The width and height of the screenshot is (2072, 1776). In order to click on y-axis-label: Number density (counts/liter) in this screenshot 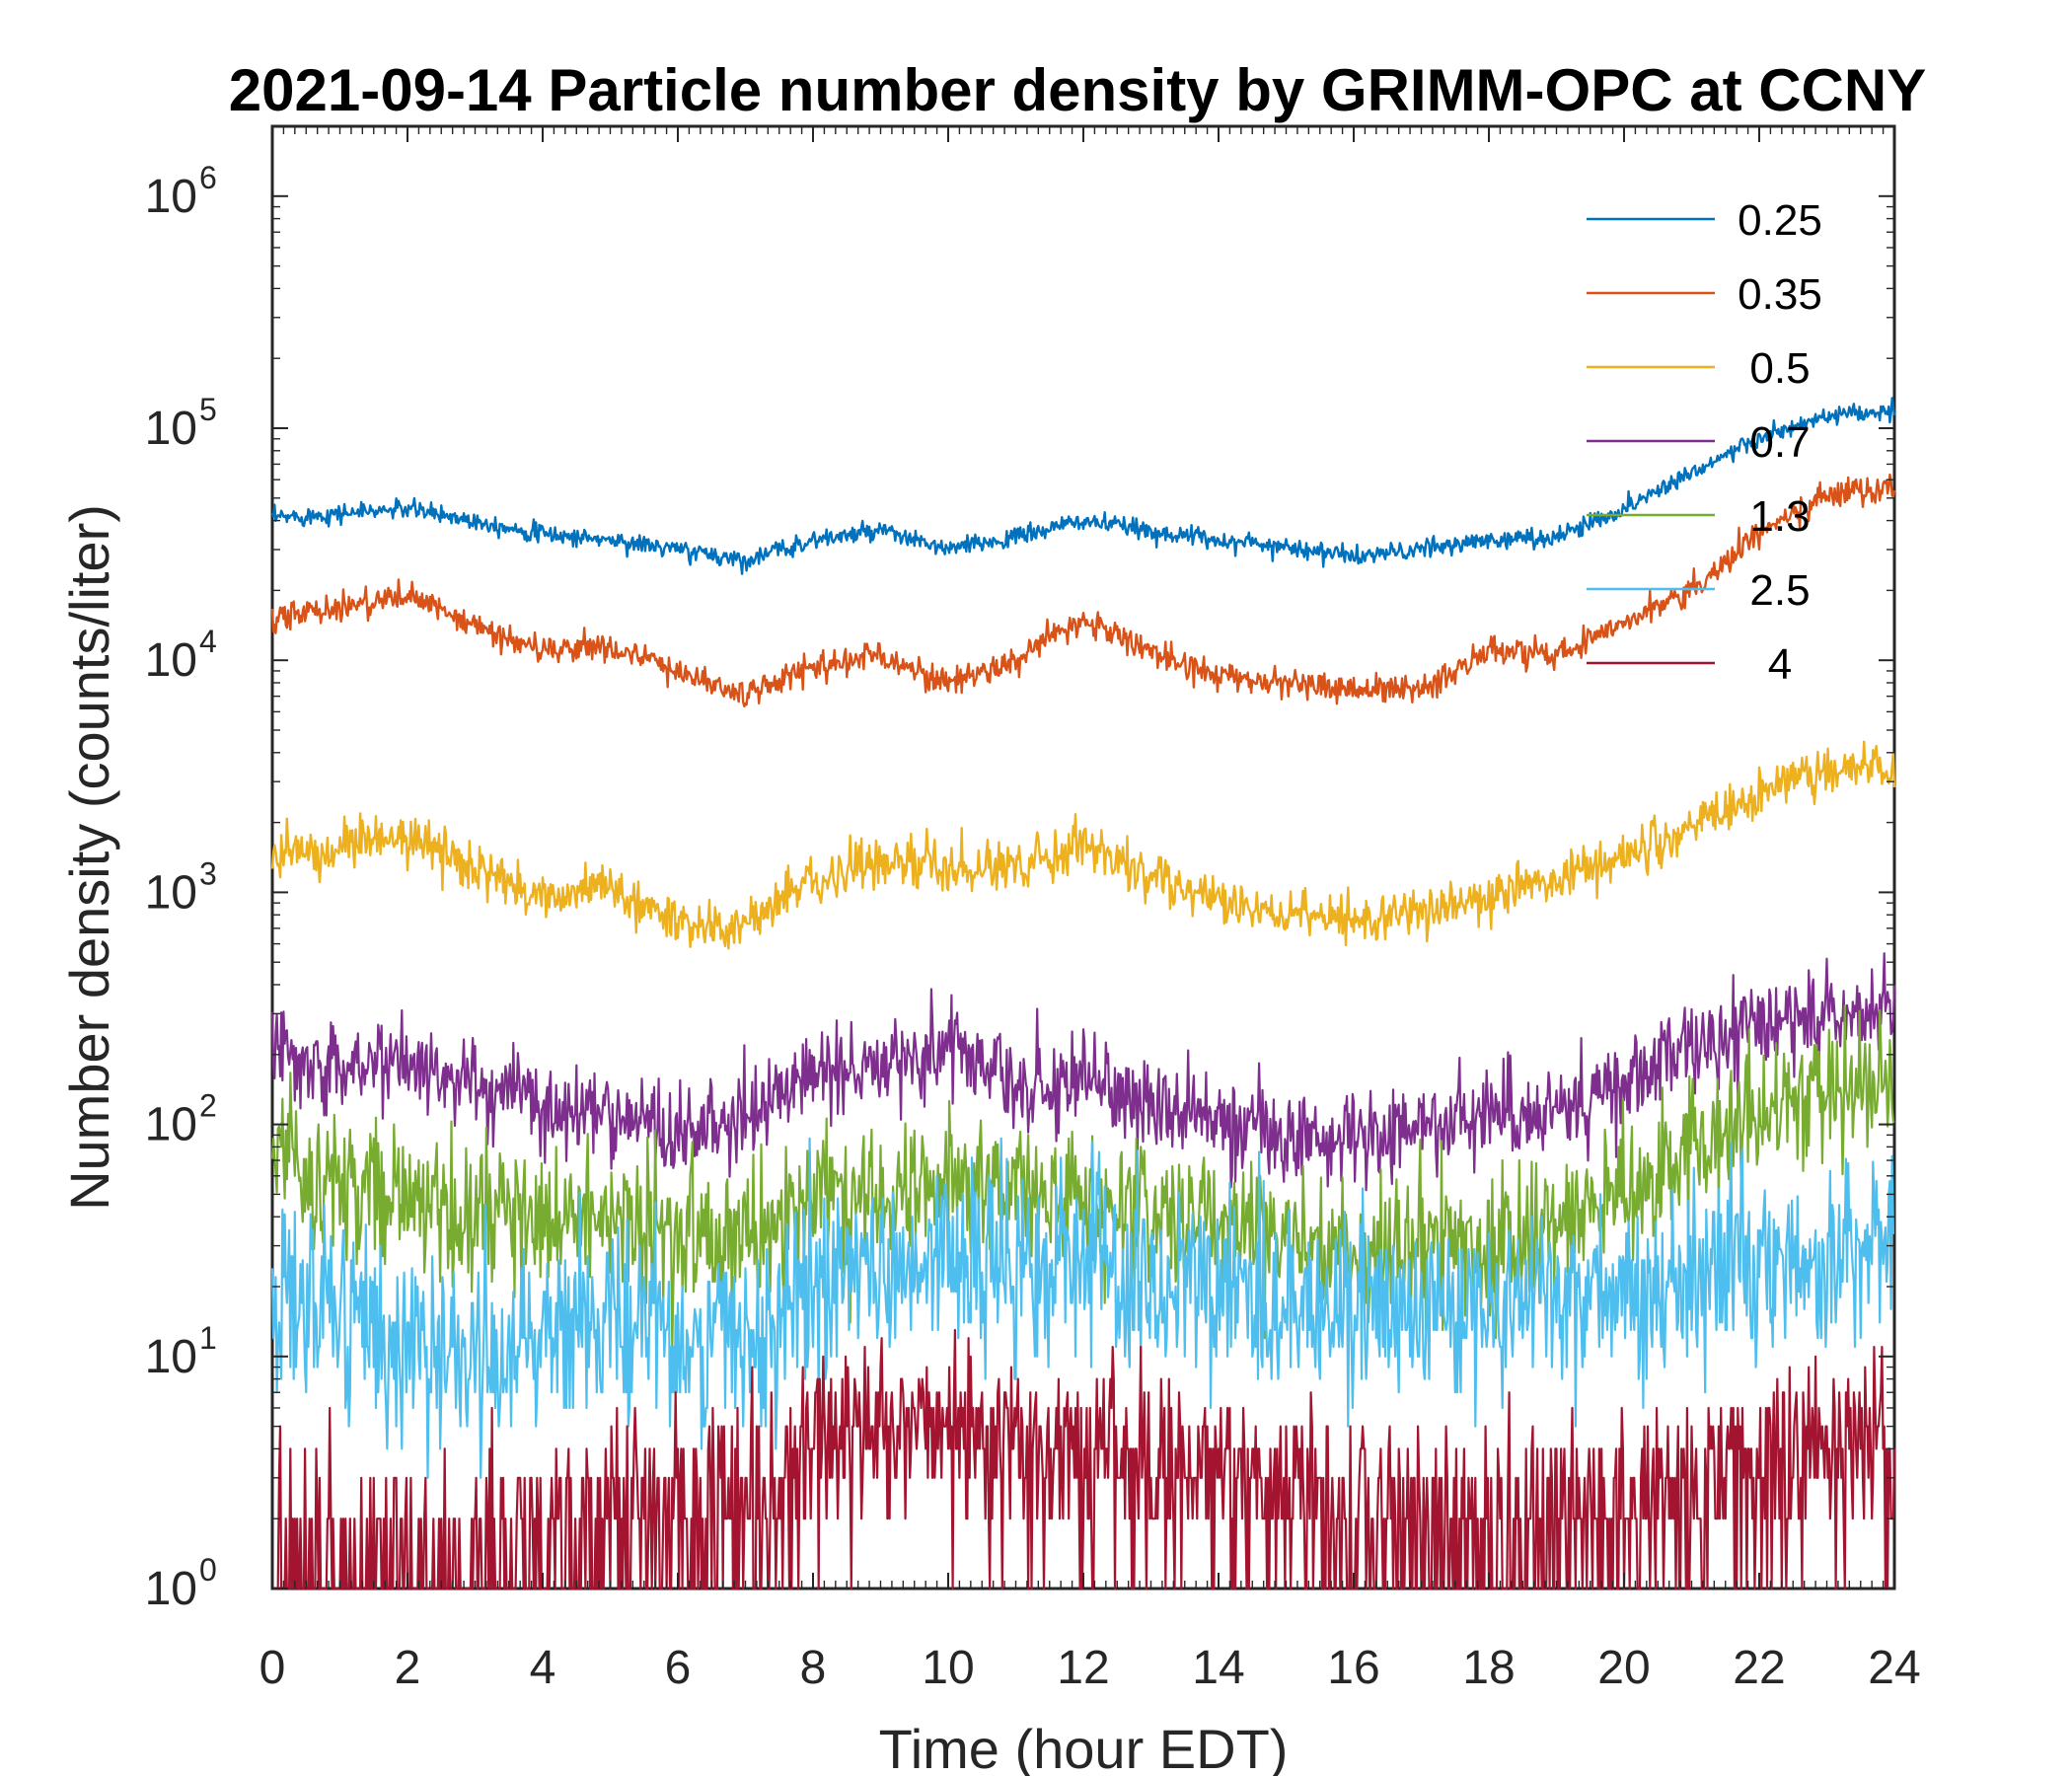, I will do `click(89, 858)`.